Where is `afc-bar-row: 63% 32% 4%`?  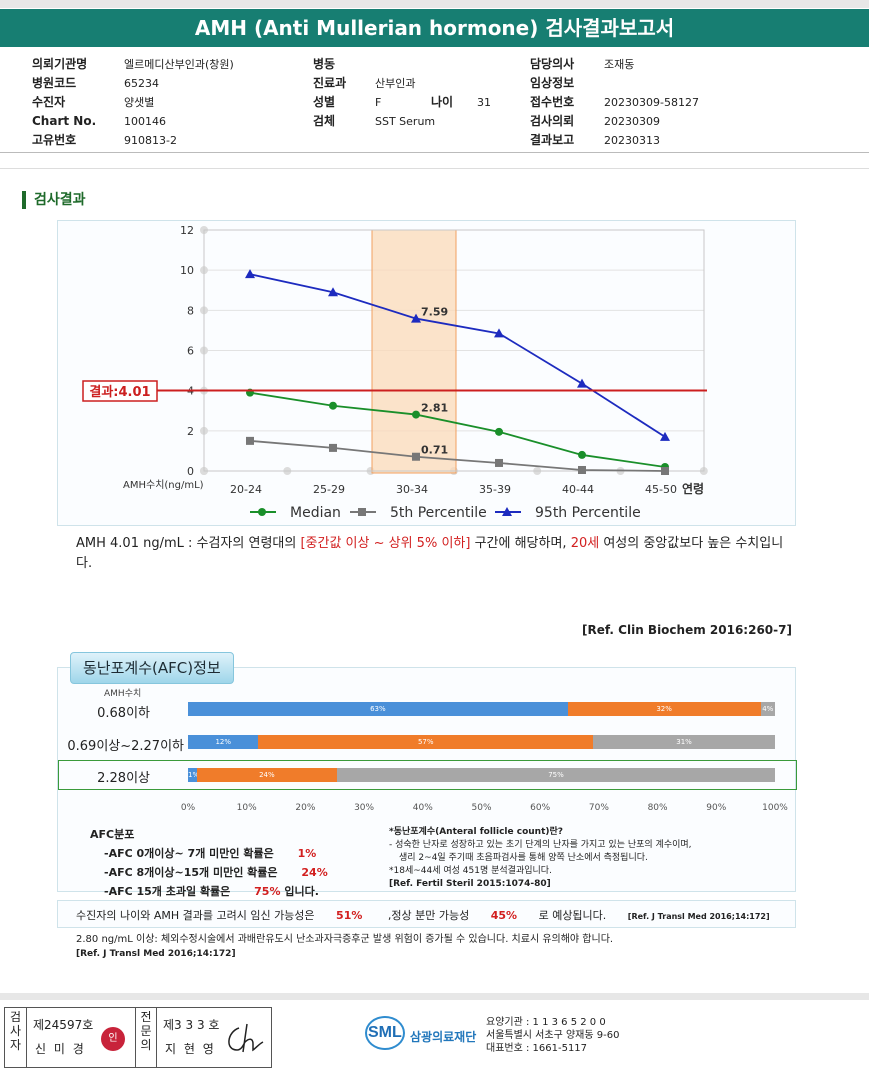
afc-bar-row: 63% 32% 4% is located at coordinates (482, 709).